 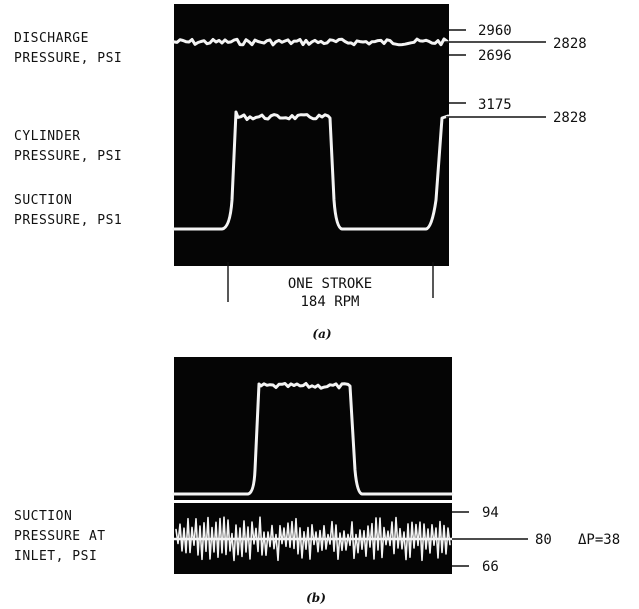 I want to click on delta-pressure-value: ΔP=38, so click(x=599, y=540).